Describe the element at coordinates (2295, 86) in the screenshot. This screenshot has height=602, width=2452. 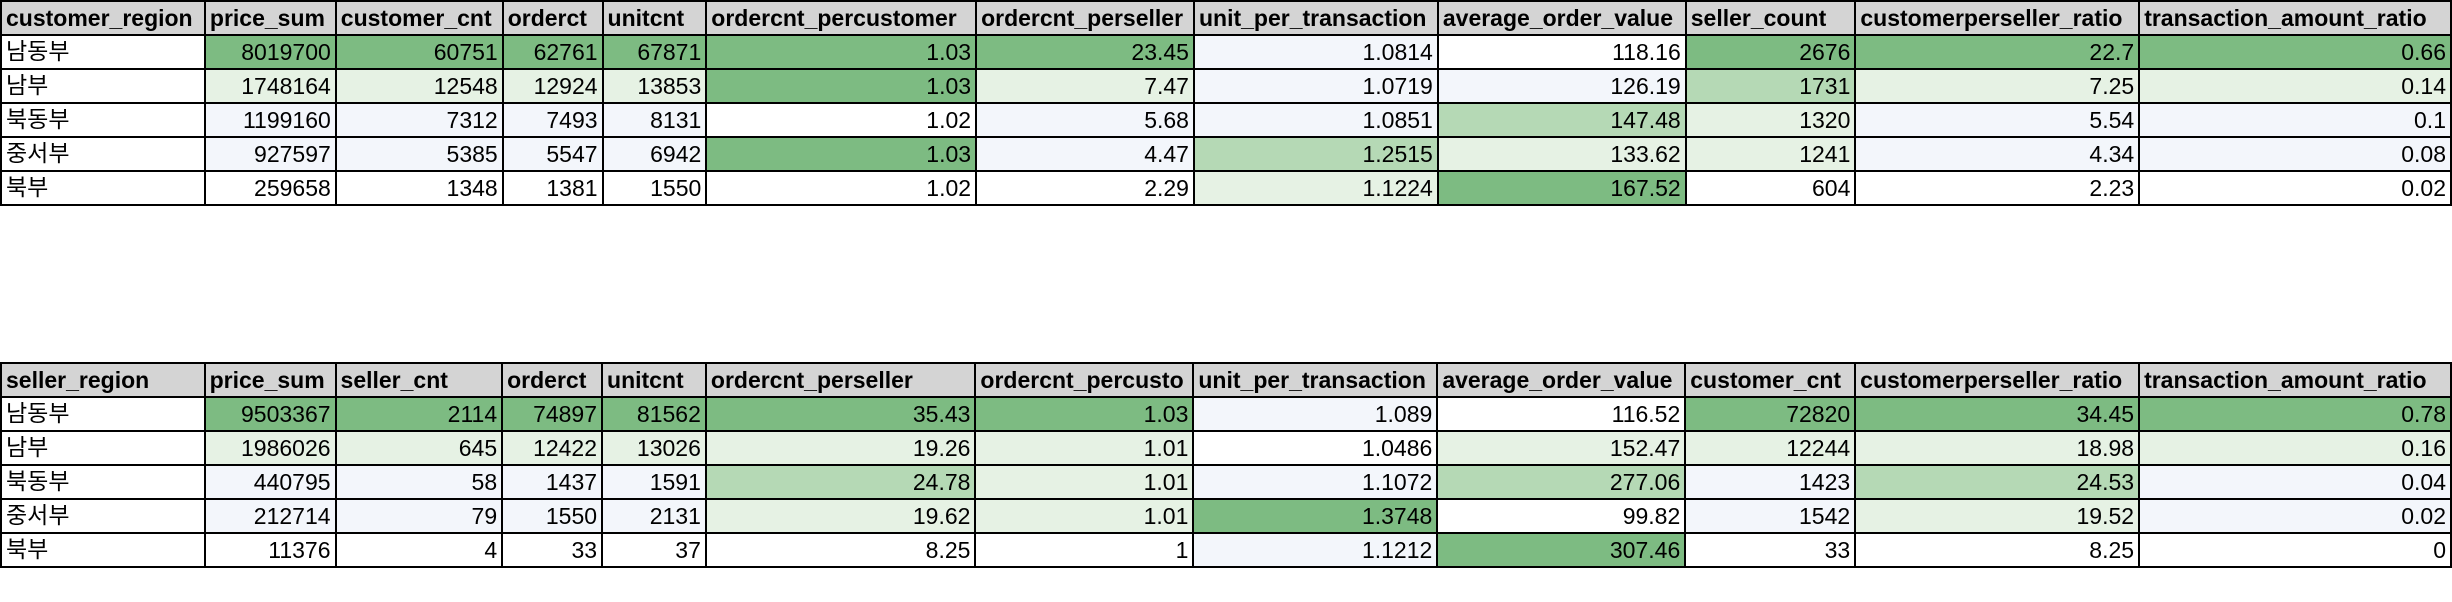
I see `value-cell: 0.14` at that location.